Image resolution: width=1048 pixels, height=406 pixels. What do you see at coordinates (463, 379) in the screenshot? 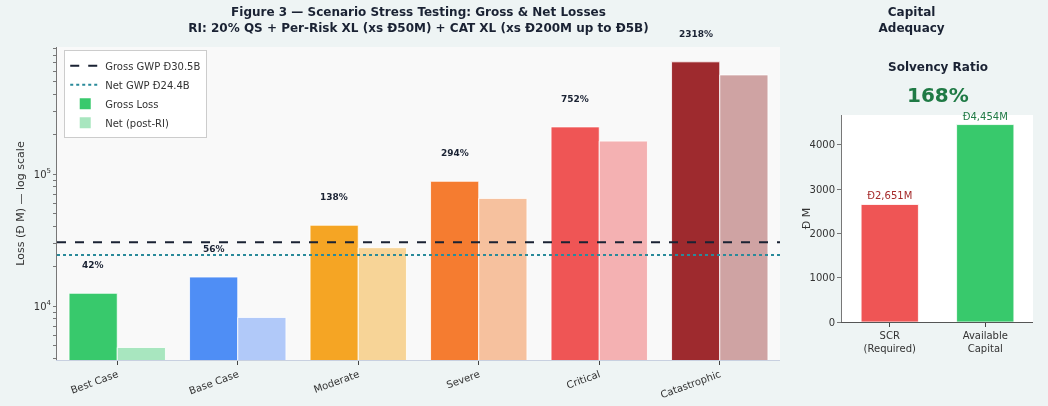
I see `x-tick-label: Severe` at bounding box center [463, 379].